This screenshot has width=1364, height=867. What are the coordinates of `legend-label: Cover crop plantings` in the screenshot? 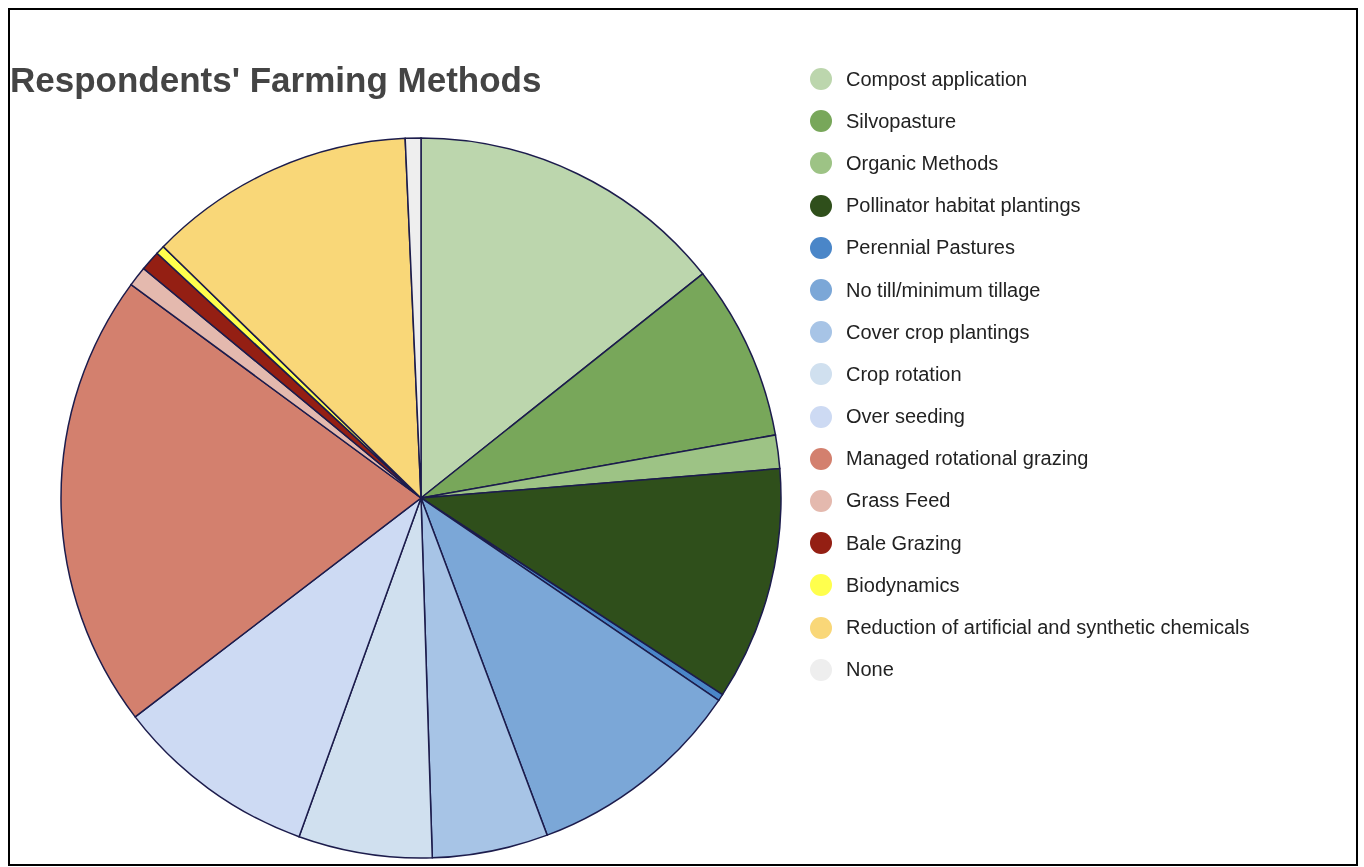 It's located at (938, 332).